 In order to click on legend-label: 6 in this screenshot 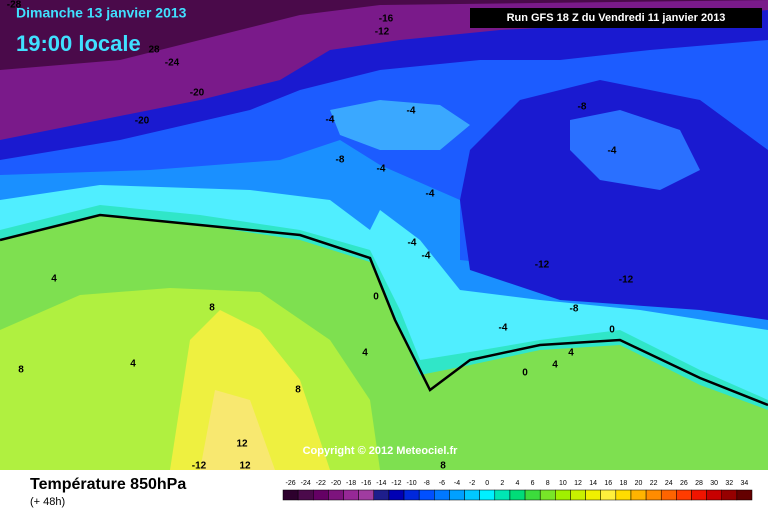, I will do `click(533, 483)`.